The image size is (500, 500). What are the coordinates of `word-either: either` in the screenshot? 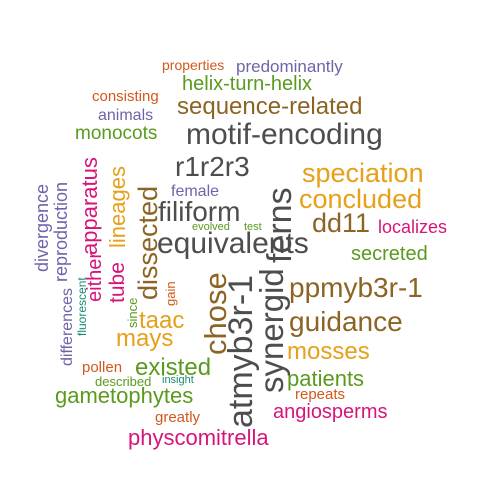 It's located at (95, 276).